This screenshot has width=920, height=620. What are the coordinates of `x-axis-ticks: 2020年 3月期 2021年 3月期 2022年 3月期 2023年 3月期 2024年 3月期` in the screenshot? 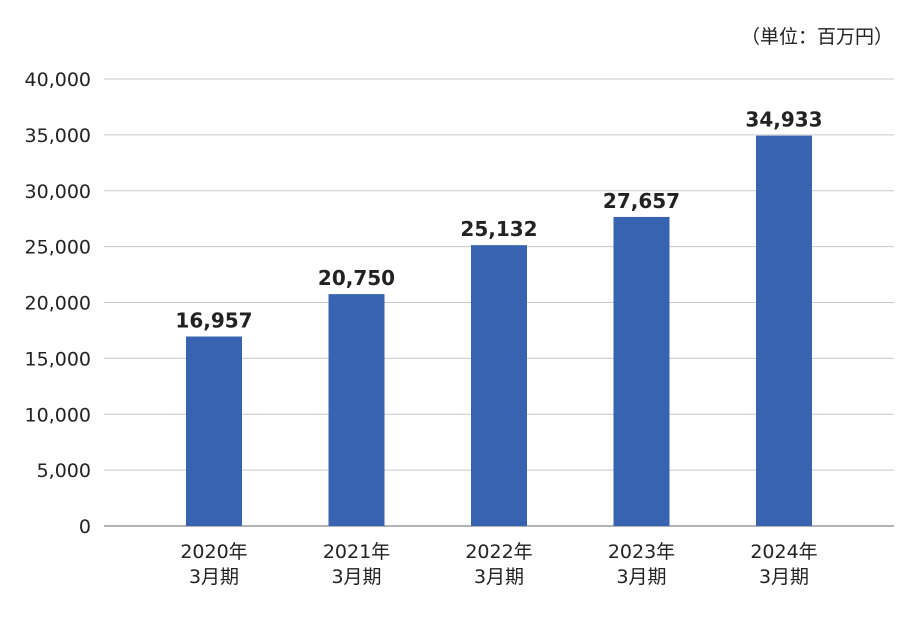 It's located at (498, 564).